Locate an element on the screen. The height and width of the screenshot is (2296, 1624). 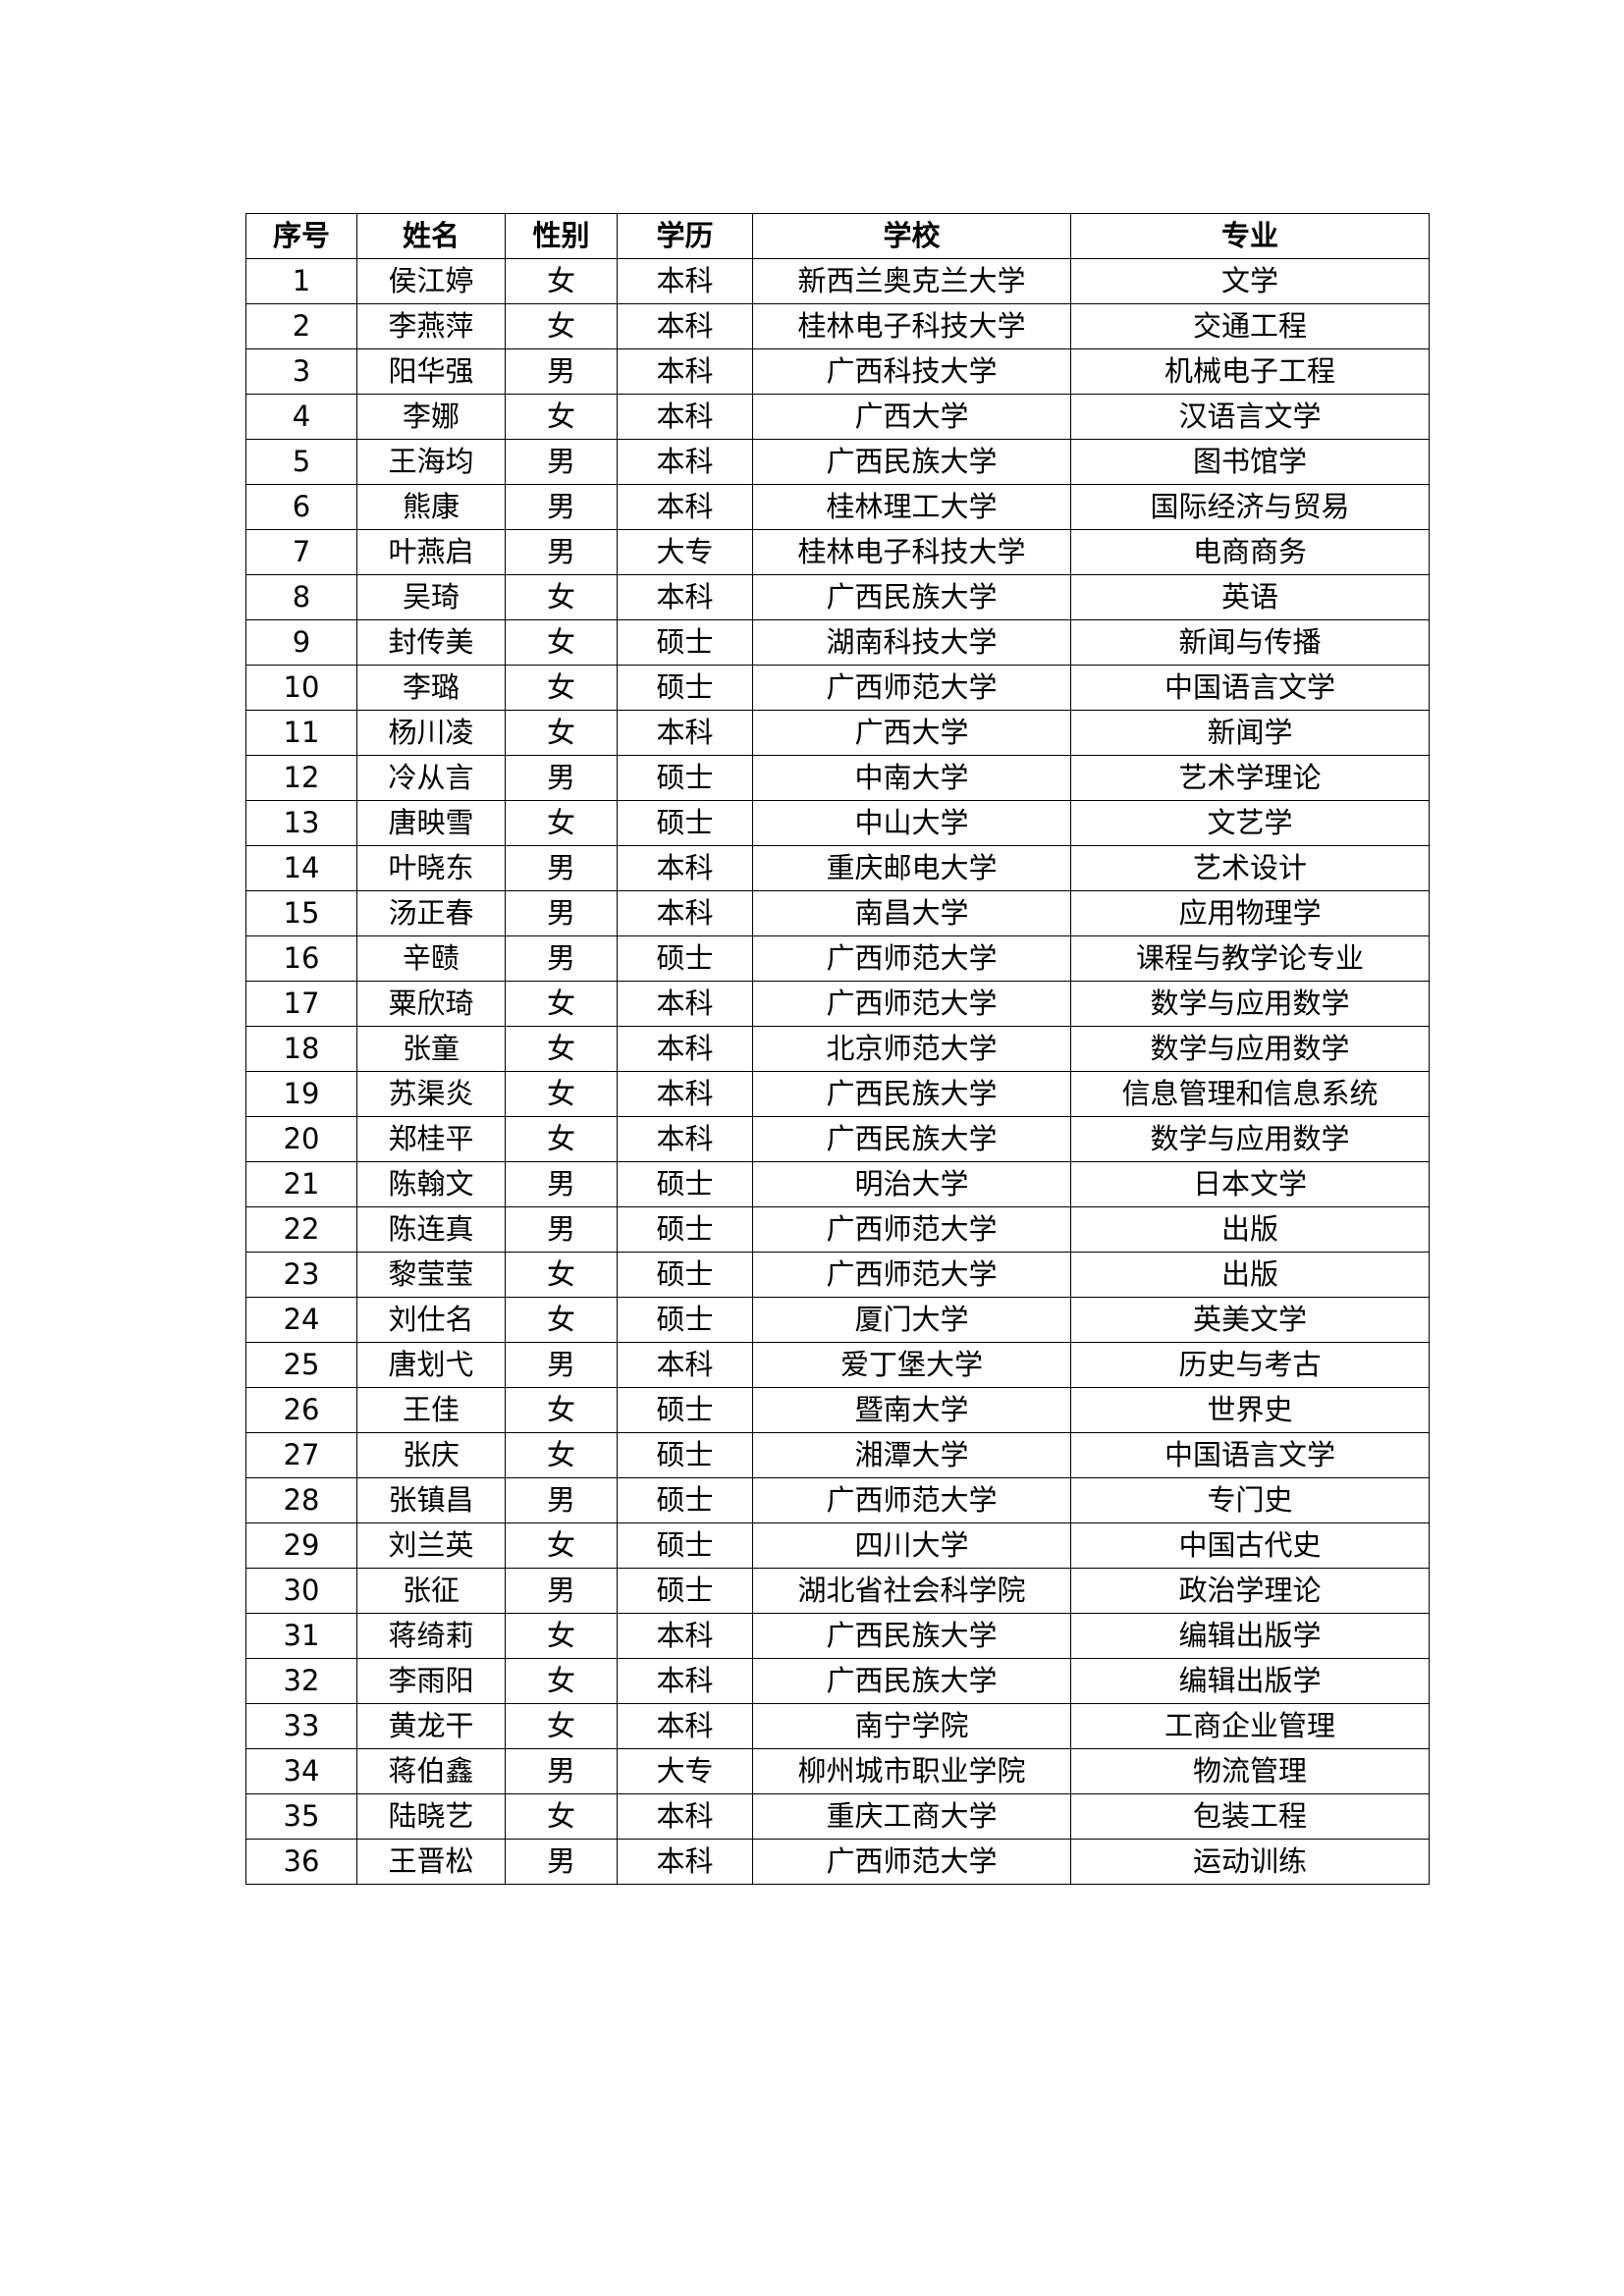
cell-index: 6 is located at coordinates (301, 507).